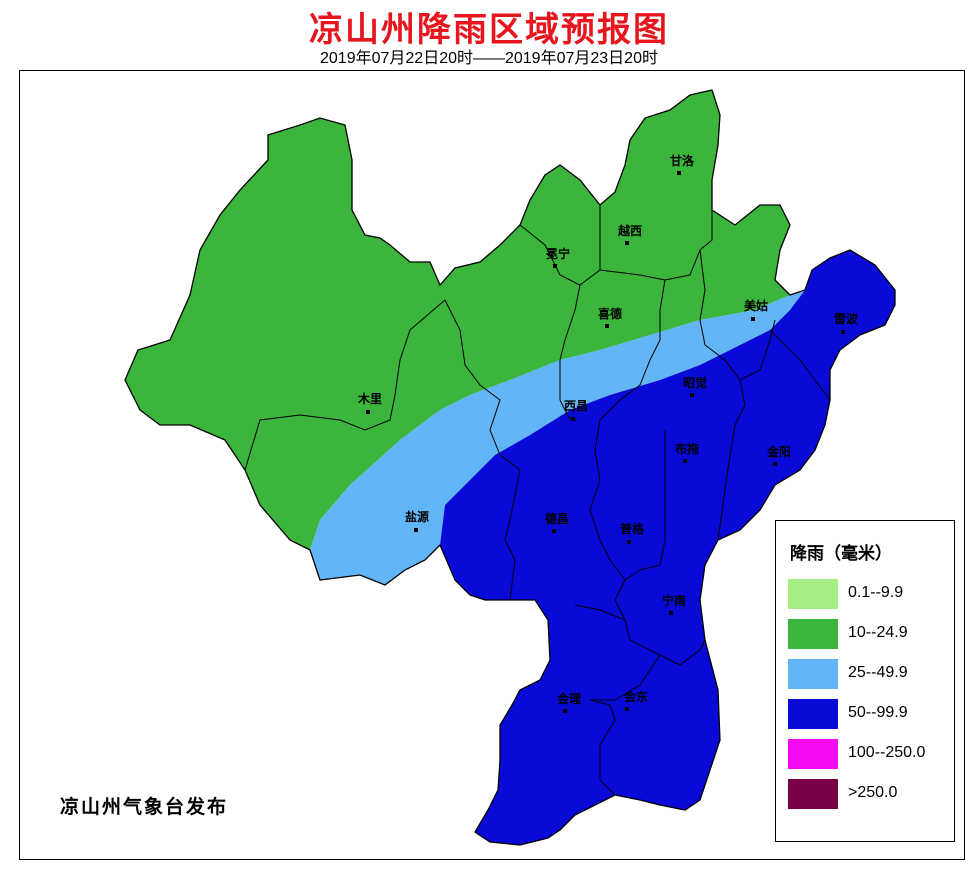 This screenshot has height=887, width=978. What do you see at coordinates (843, 332) in the screenshot?
I see `county-dot-leibo` at bounding box center [843, 332].